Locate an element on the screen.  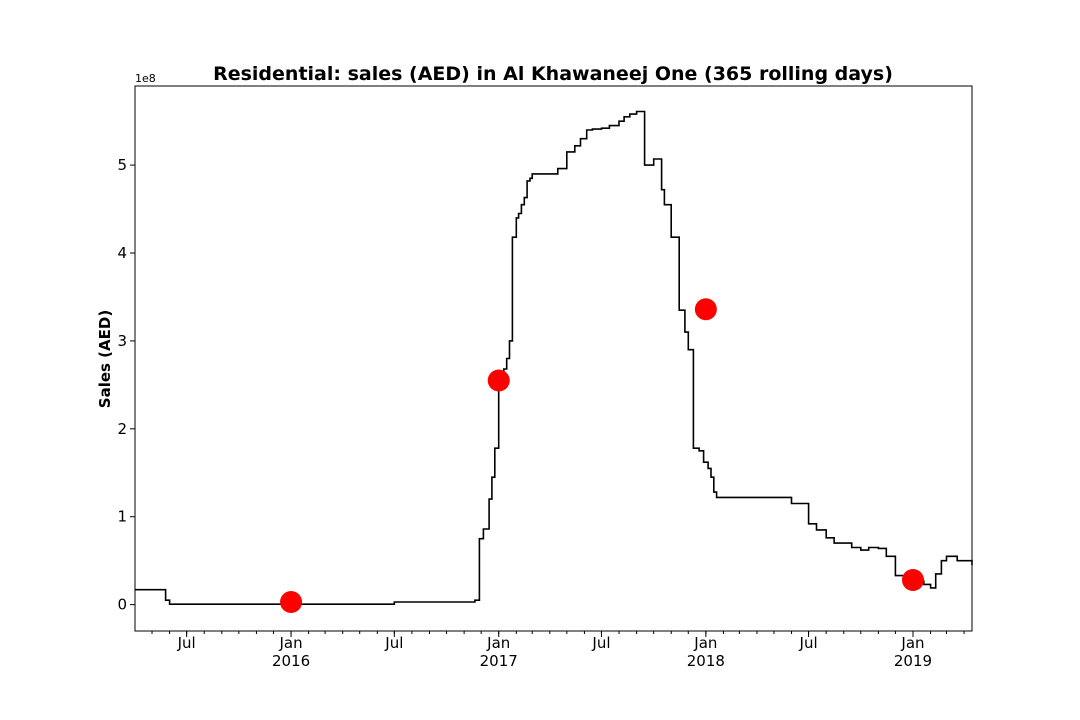
y-axis-label: Sales (AED) is located at coordinates (105, 359).